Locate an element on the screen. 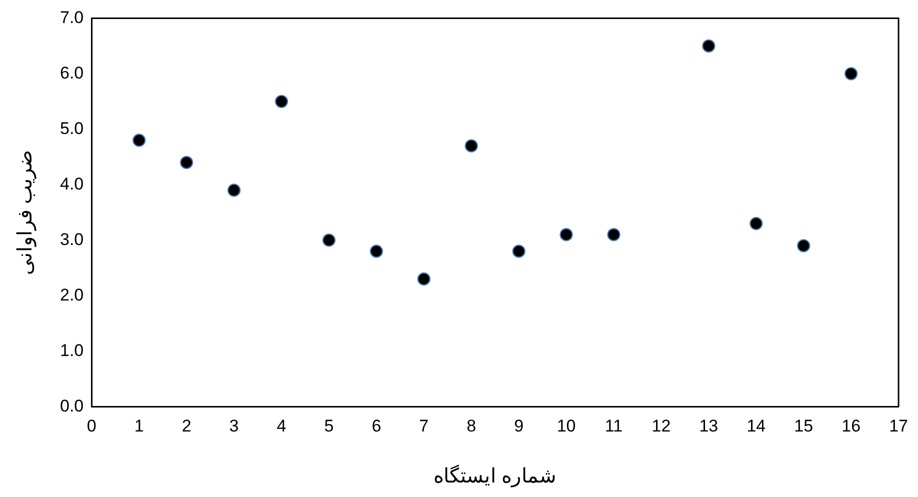 Image resolution: width=918 pixels, height=497 pixels. y-tick-label: 7.0 is located at coordinates (72, 17).